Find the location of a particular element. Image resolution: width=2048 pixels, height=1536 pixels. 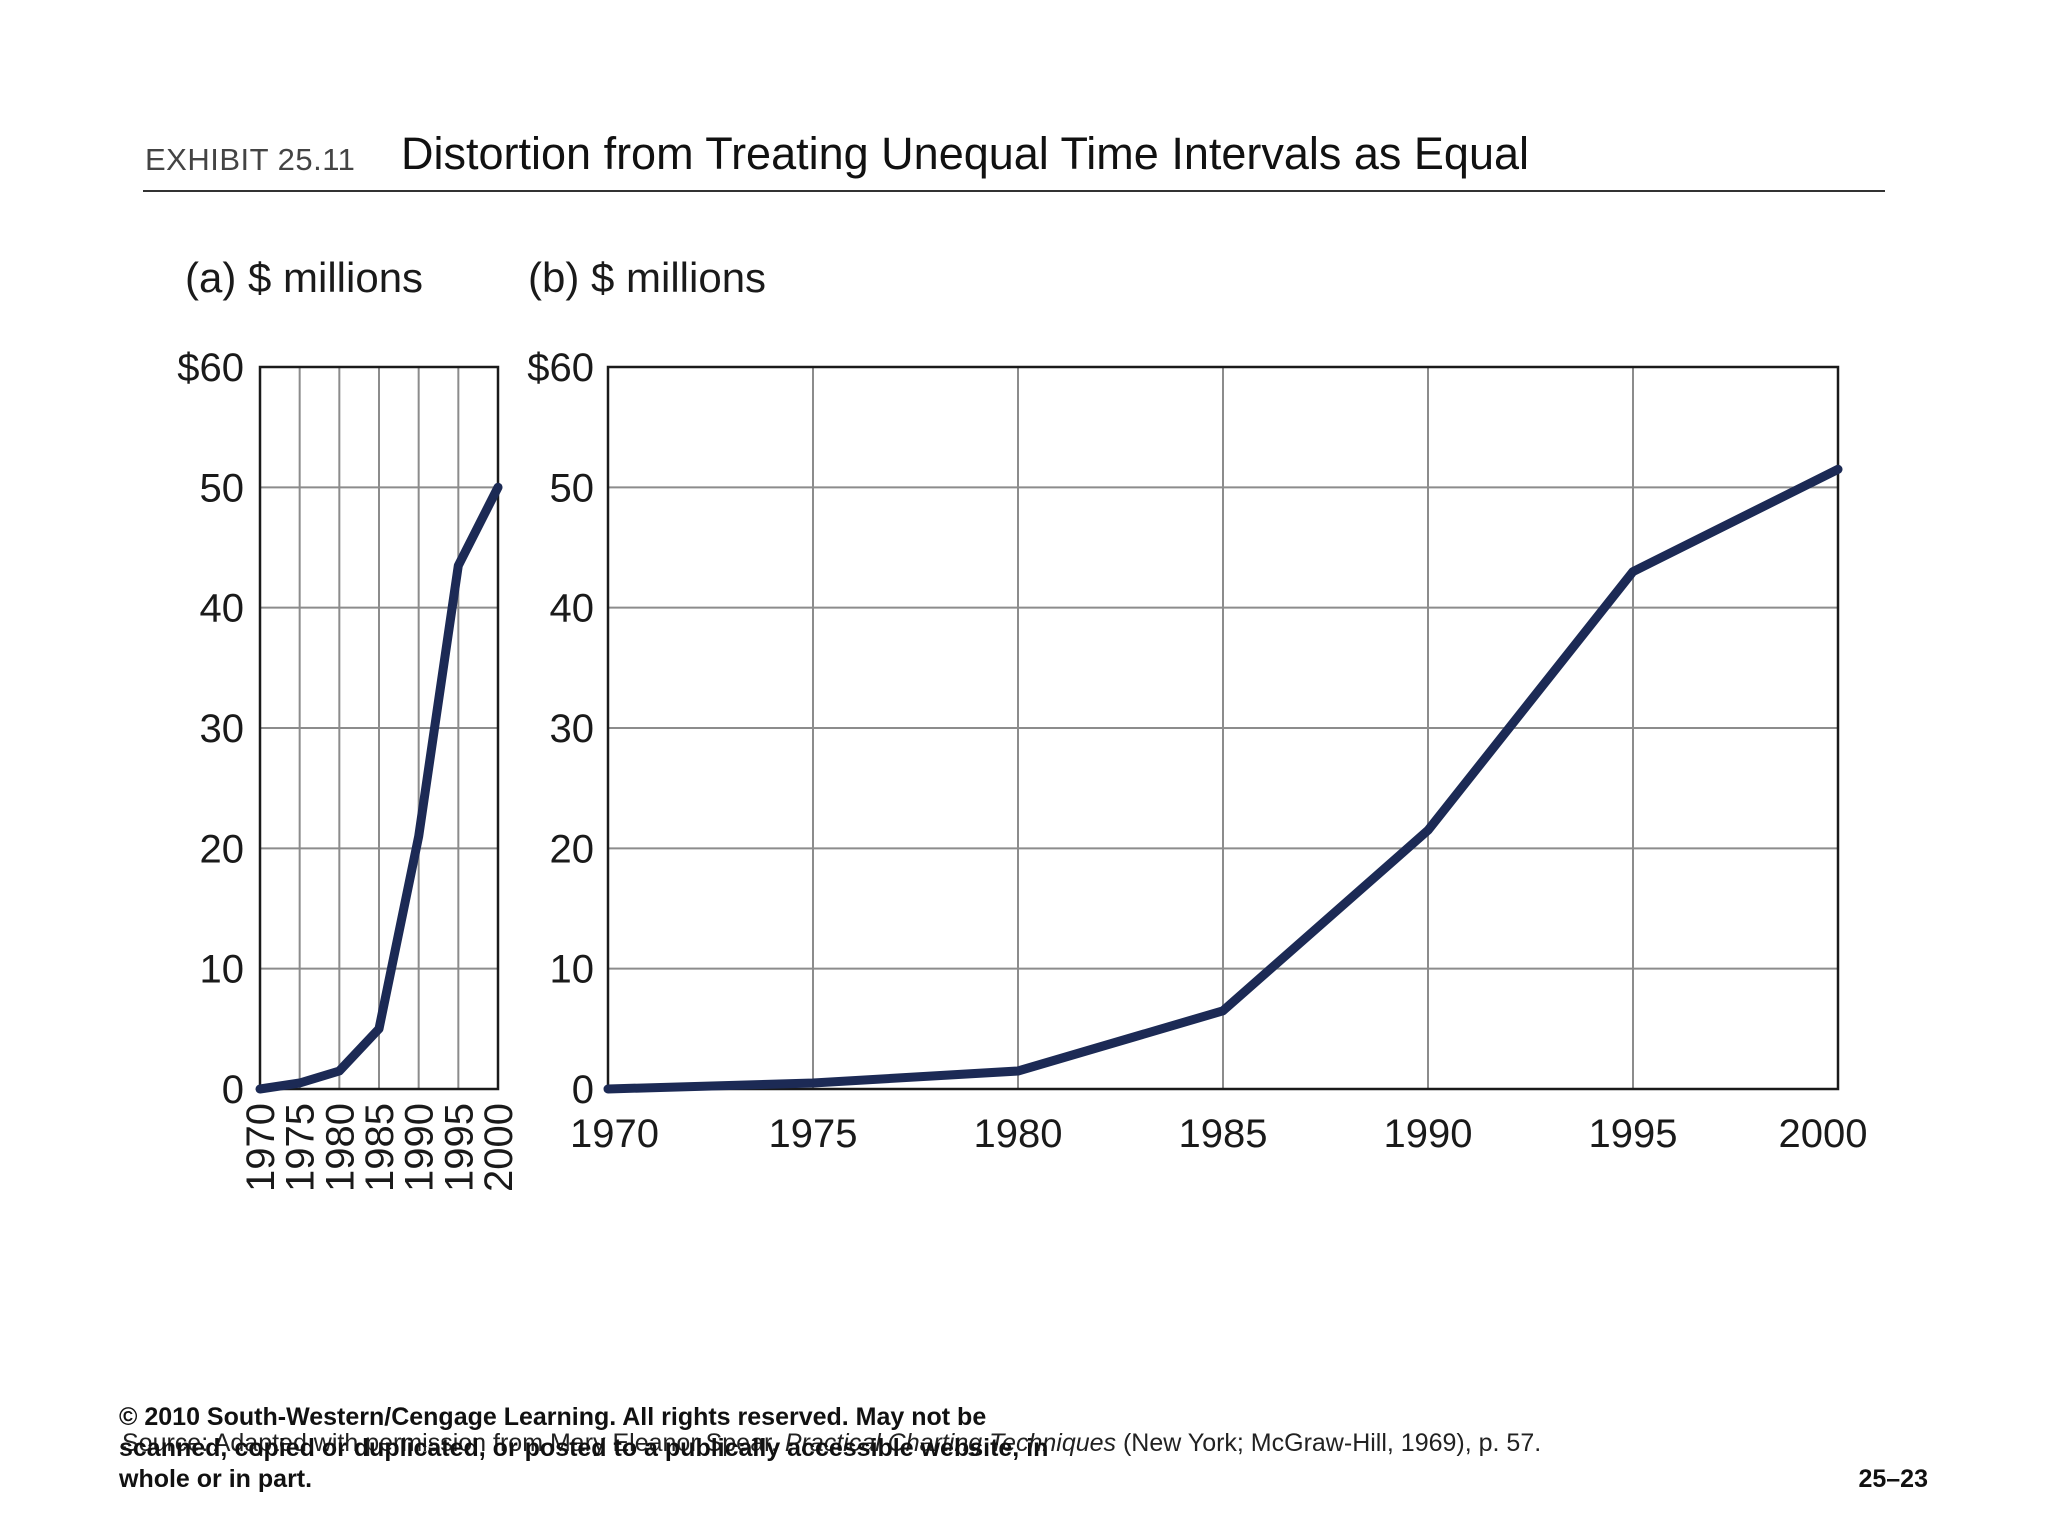

x-tick-label-b: 1970 is located at coordinates (614, 1134).